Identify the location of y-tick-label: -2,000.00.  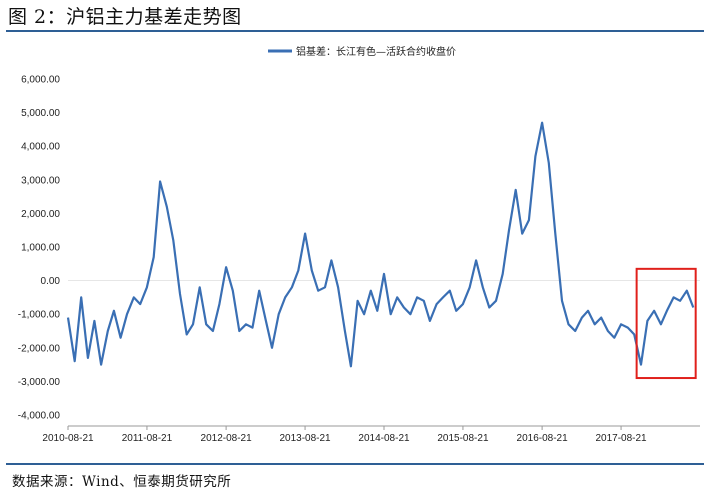
(39, 348).